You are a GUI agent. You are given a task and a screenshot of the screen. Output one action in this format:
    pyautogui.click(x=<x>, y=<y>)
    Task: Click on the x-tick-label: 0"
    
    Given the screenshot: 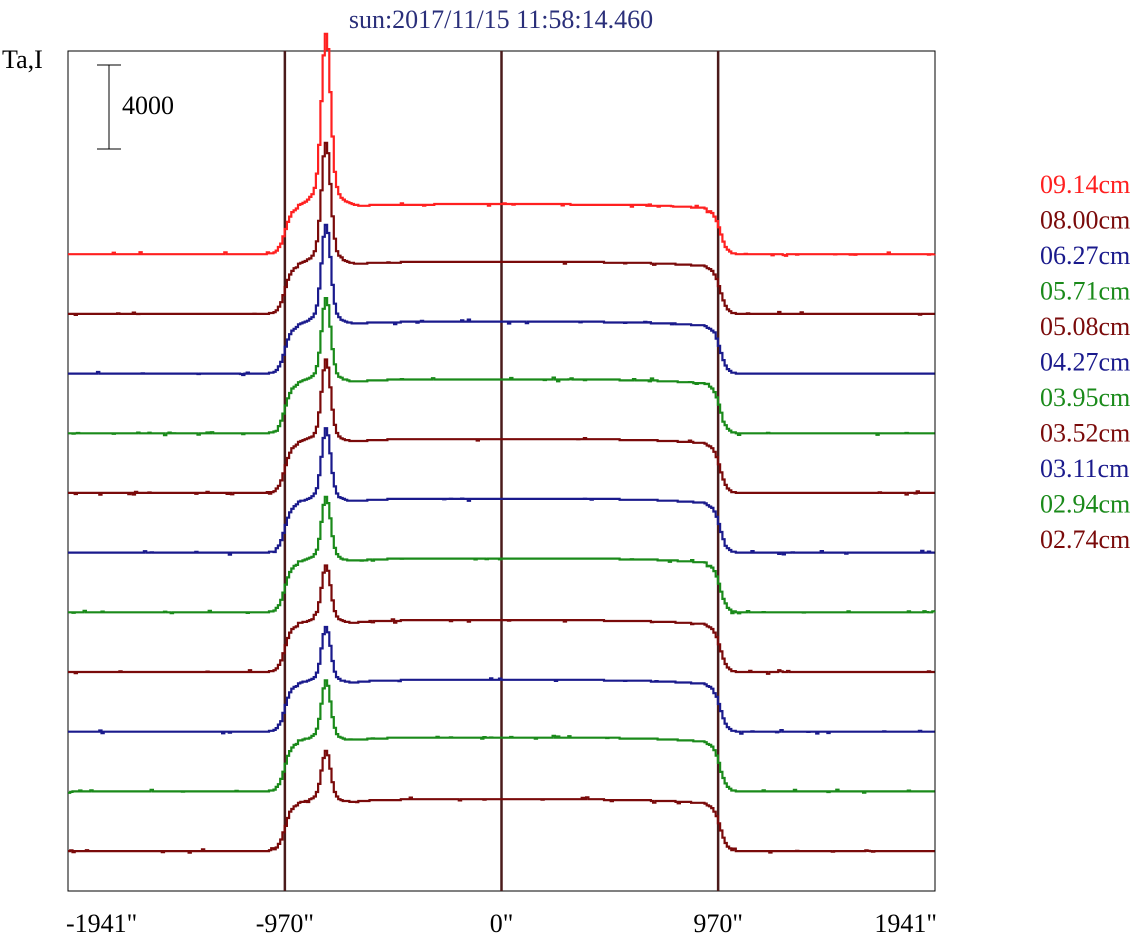 What is the action you would take?
    pyautogui.click(x=502, y=923)
    